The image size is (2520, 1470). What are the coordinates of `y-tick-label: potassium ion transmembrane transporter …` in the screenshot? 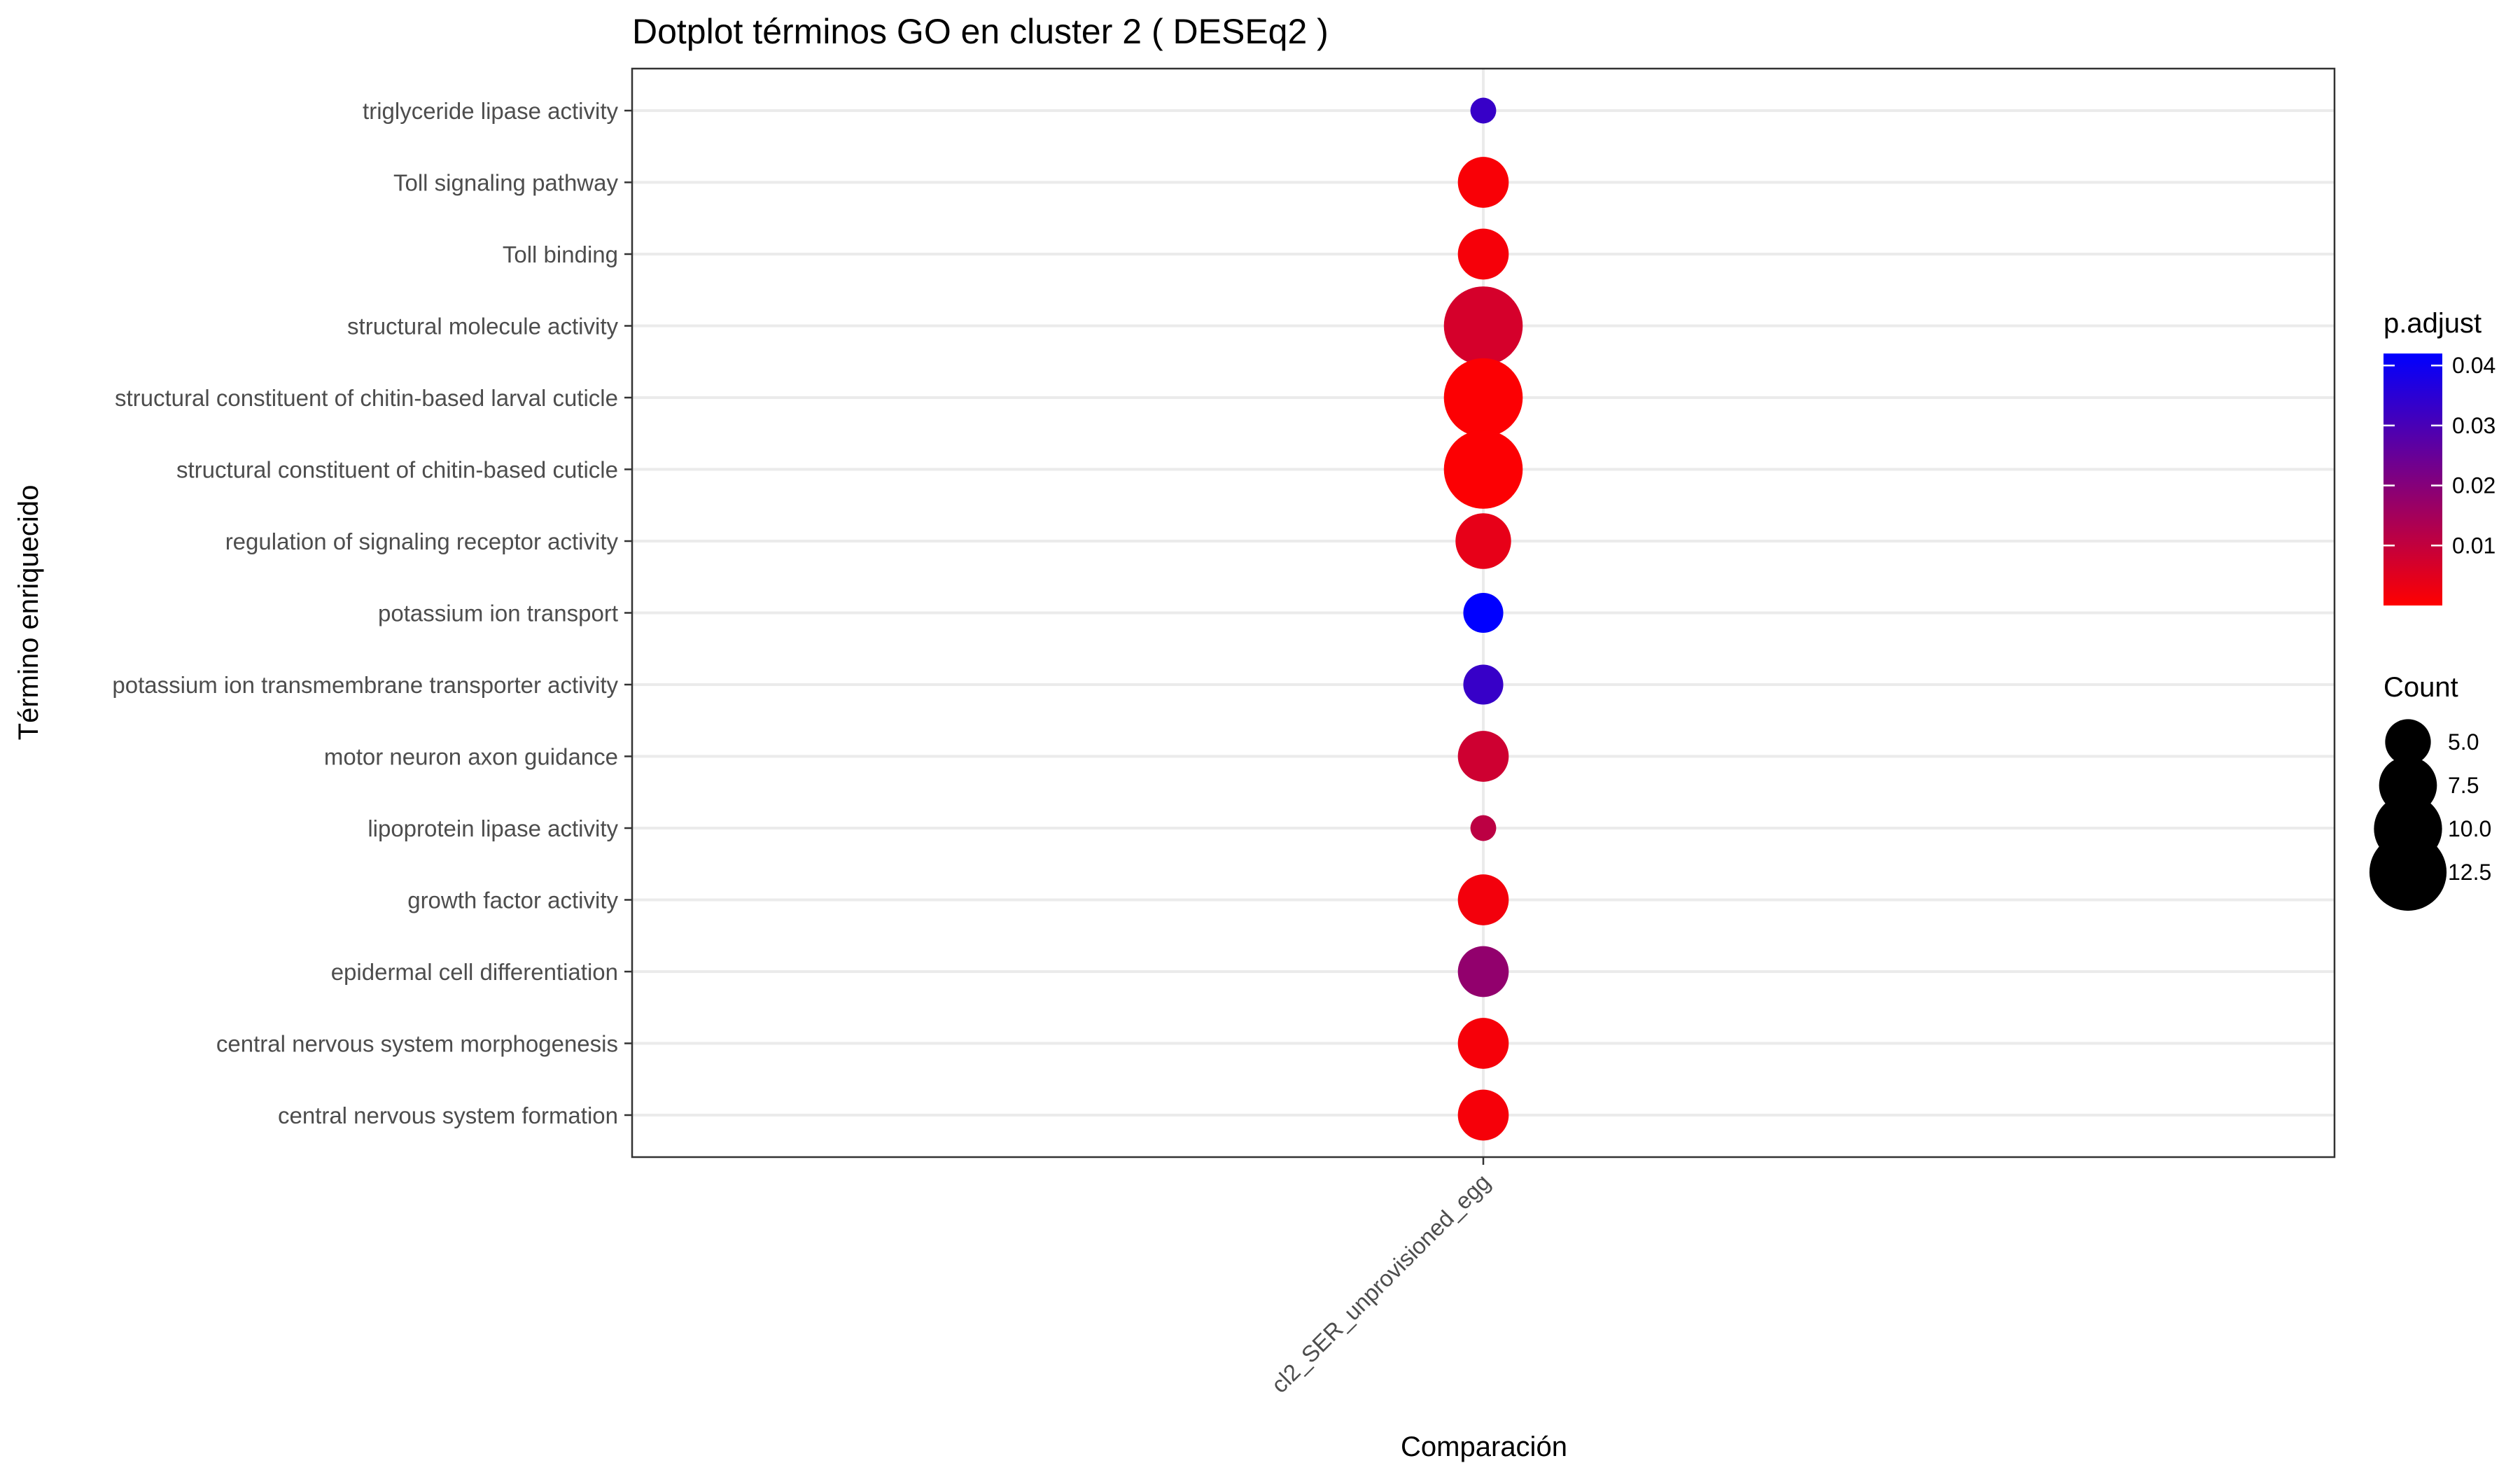 It's located at (365, 685).